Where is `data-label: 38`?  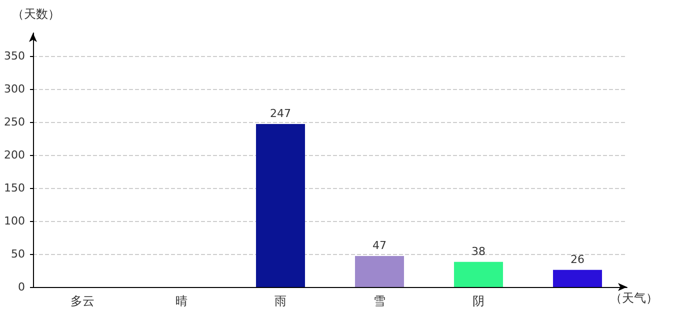 data-label: 38 is located at coordinates (479, 251).